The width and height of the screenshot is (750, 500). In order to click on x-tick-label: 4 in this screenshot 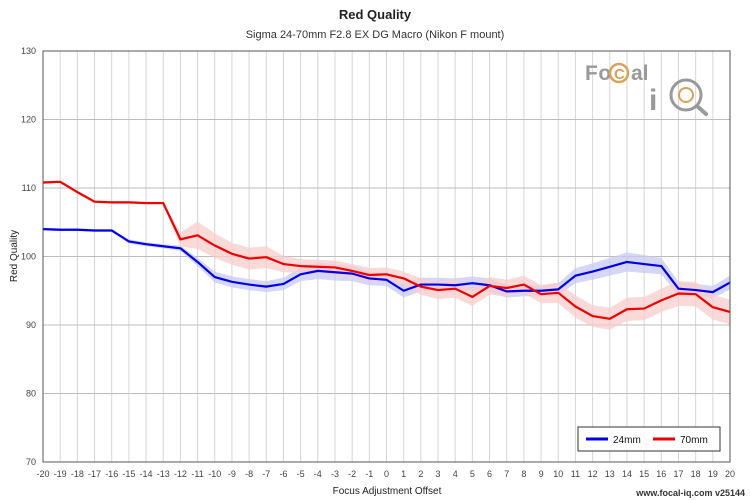, I will do `click(455, 474)`.